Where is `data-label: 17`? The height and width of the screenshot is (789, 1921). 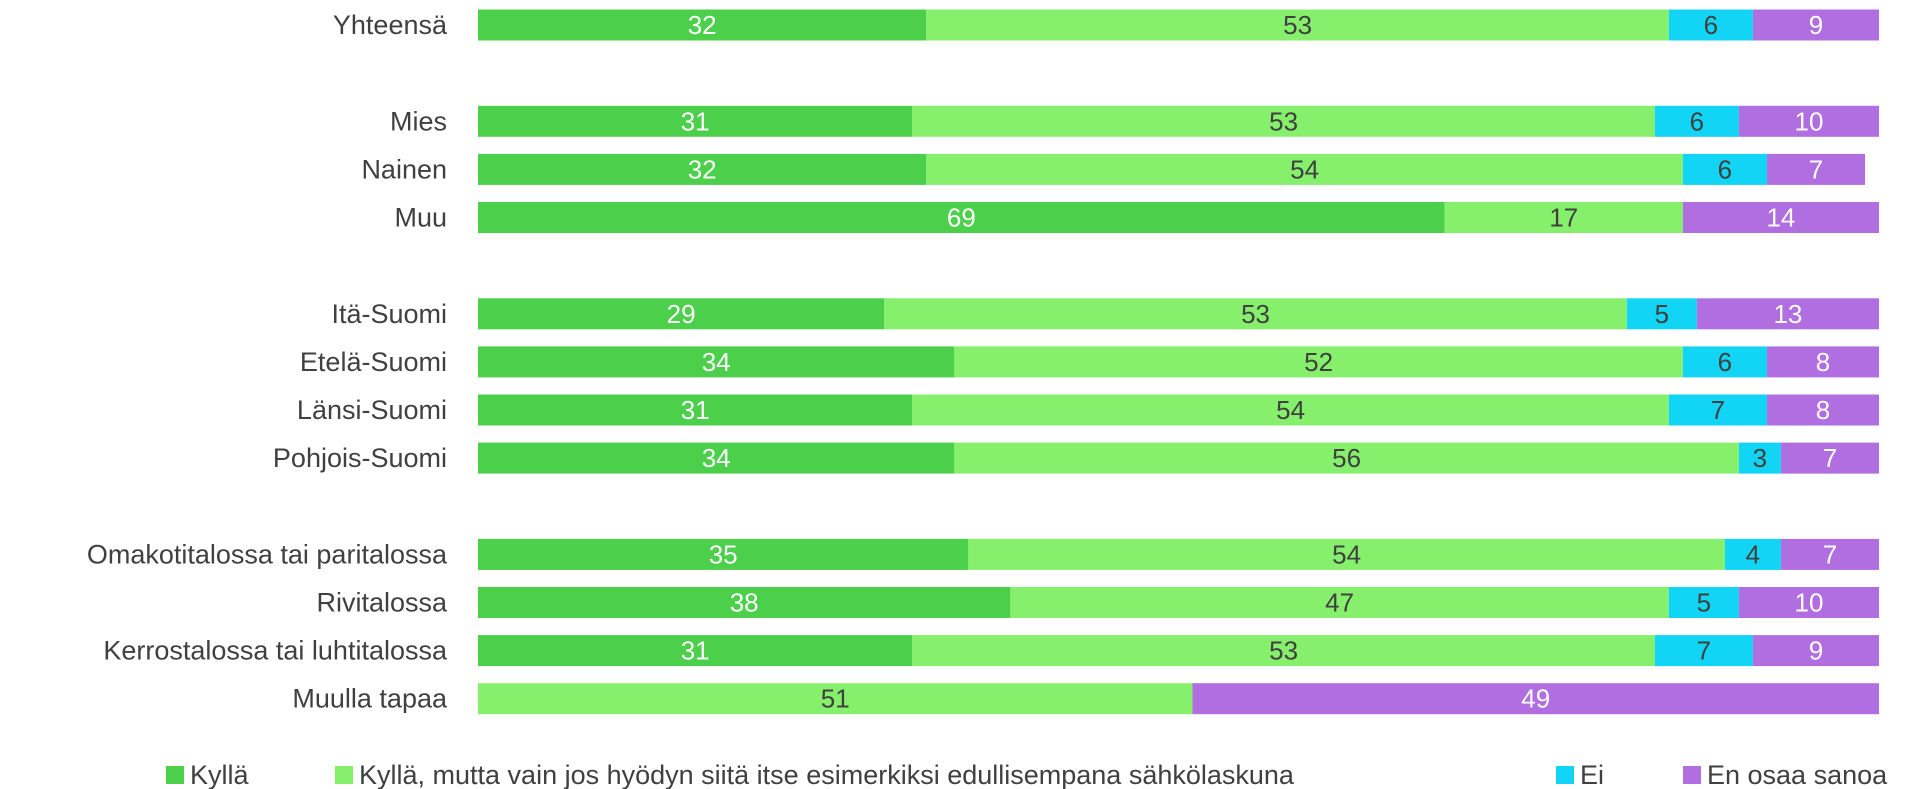
data-label: 17 is located at coordinates (1563, 218).